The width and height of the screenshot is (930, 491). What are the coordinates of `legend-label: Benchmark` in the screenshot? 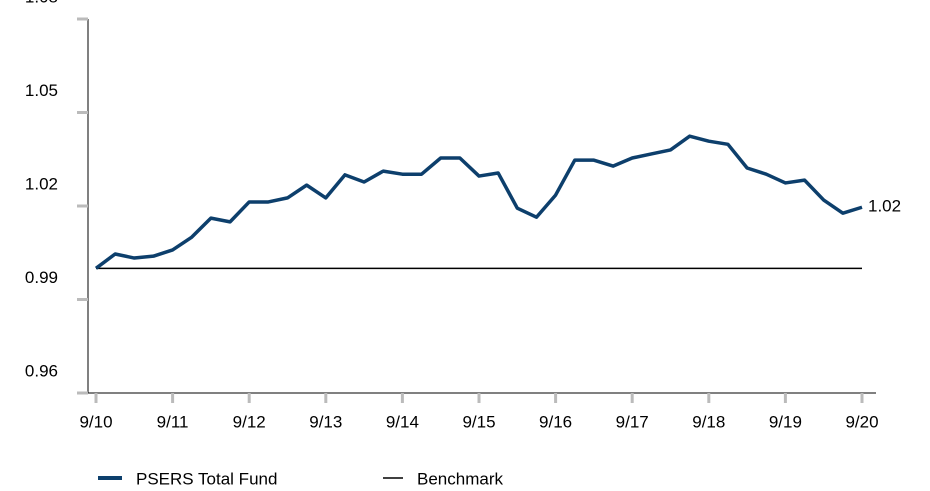 It's located at (460, 478).